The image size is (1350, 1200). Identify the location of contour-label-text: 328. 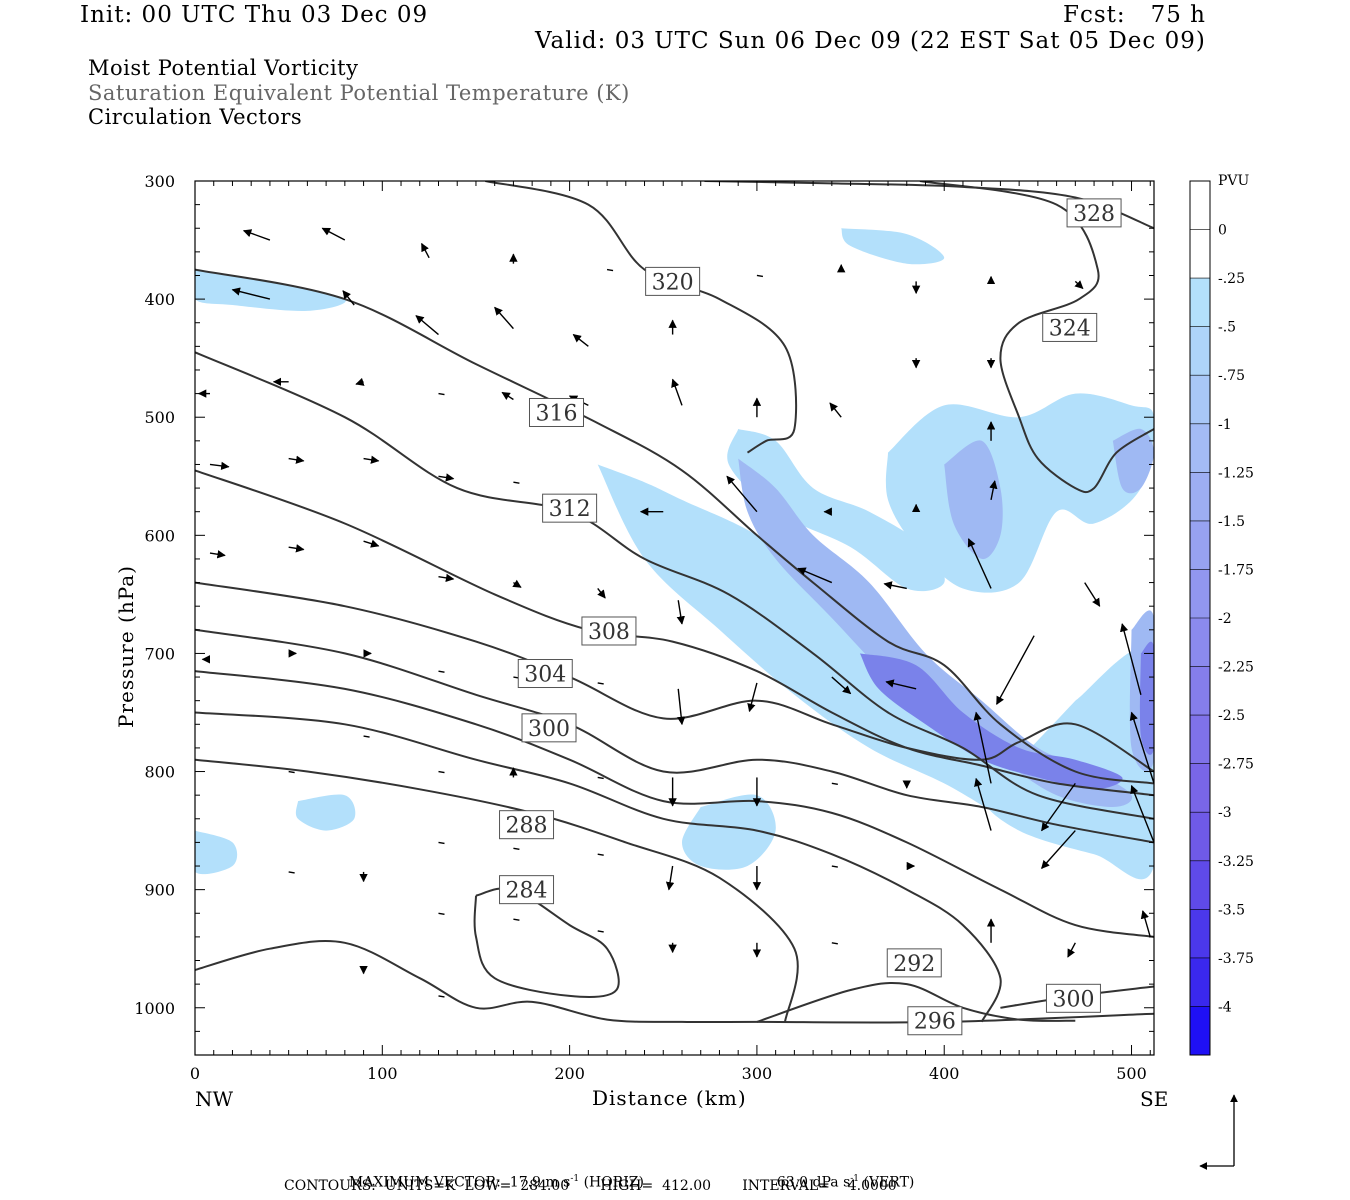
(1094, 214).